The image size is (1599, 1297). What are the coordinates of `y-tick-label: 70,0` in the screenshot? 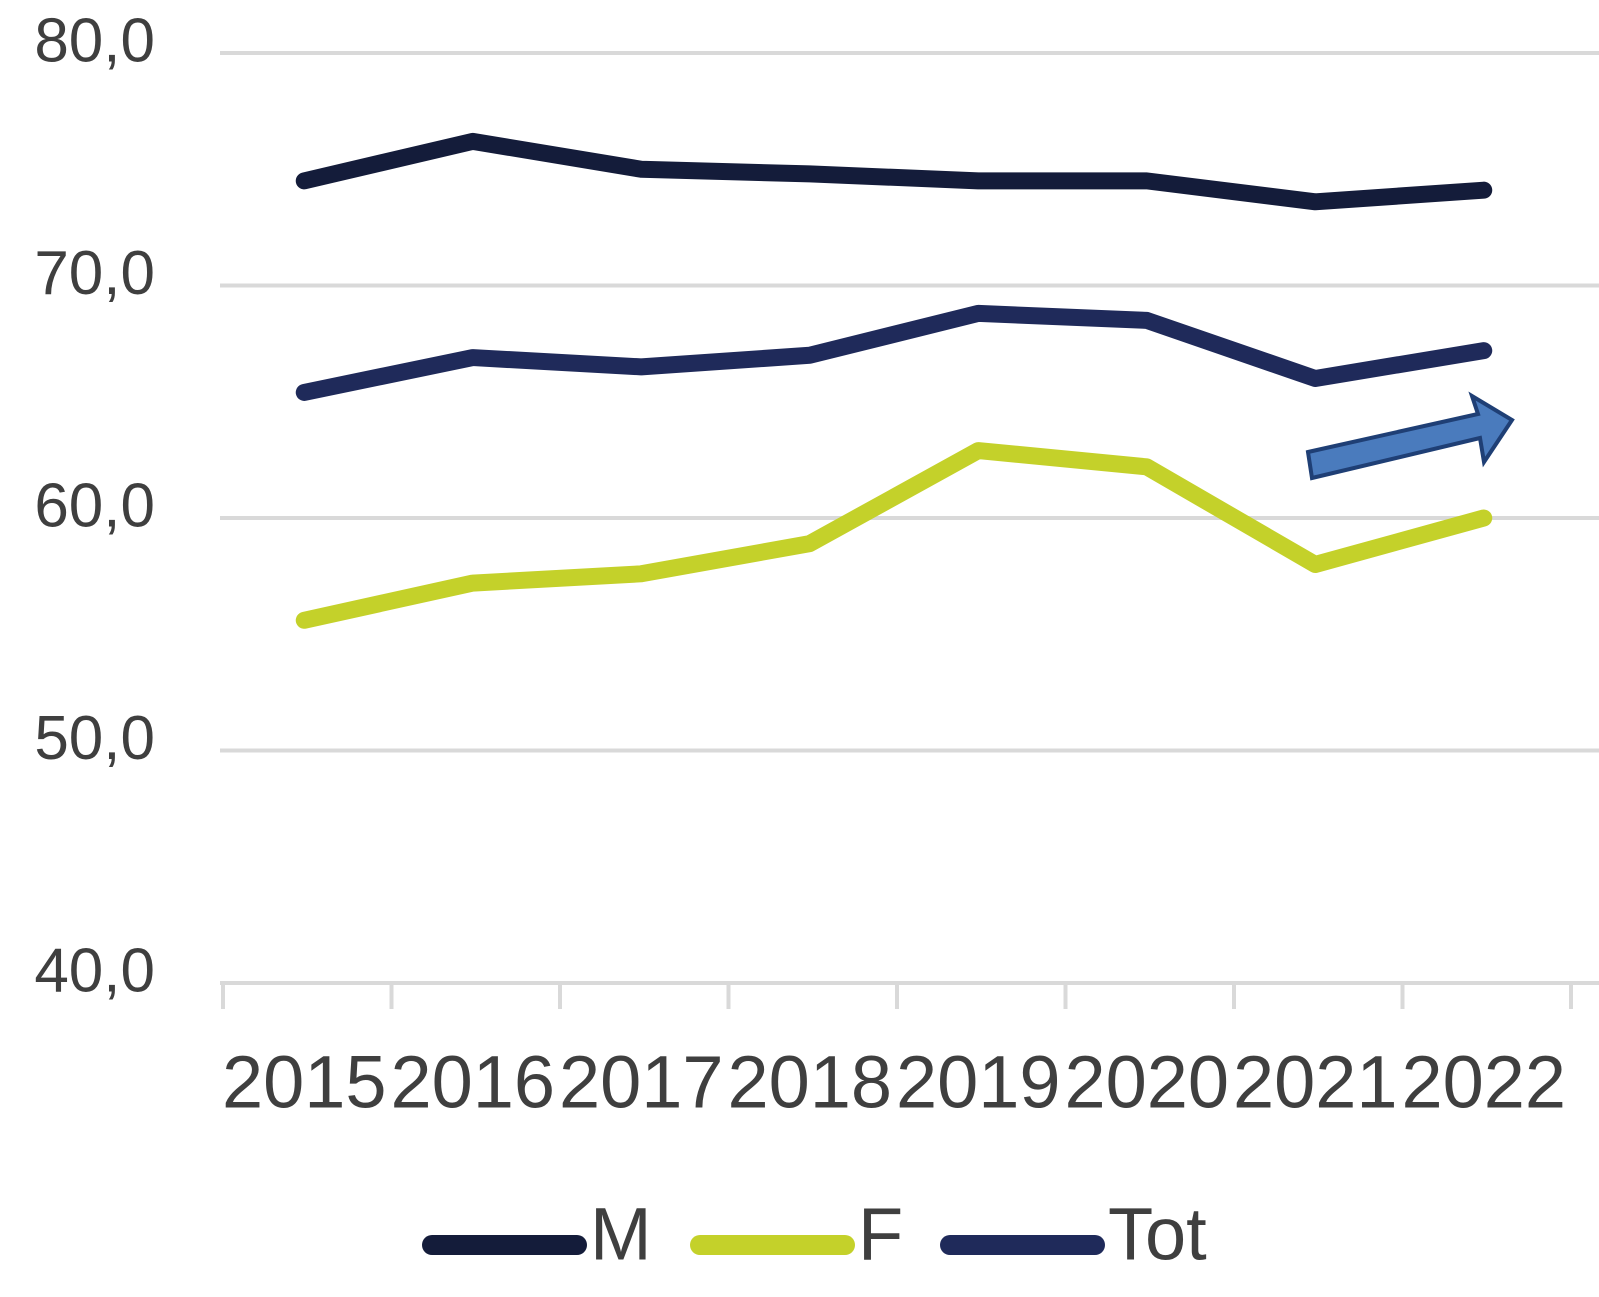 It's located at (94, 273).